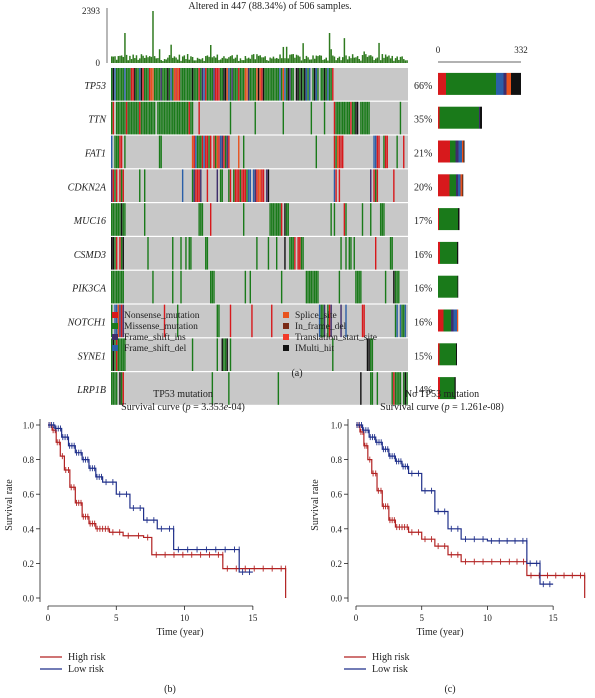 The image size is (595, 698). What do you see at coordinates (269, 6) in the screenshot?
I see `oncoprint-header: Altered in 447 (88.34%) of 506 samples.` at bounding box center [269, 6].